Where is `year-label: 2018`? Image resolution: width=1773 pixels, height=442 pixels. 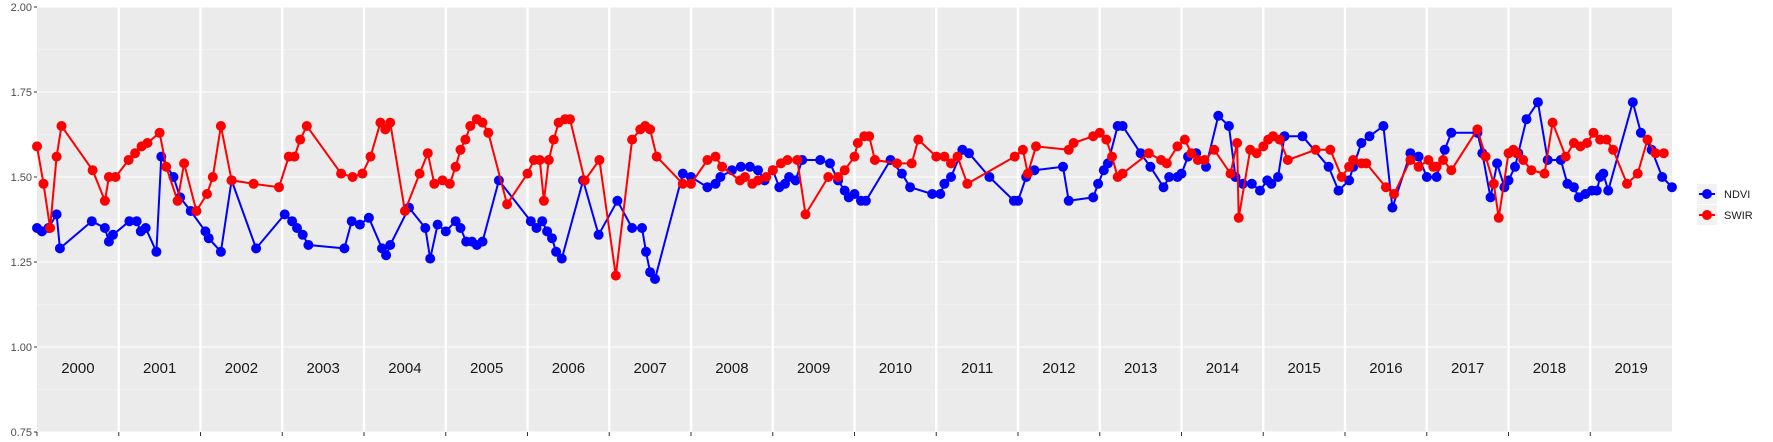 year-label: 2018 is located at coordinates (1549, 368).